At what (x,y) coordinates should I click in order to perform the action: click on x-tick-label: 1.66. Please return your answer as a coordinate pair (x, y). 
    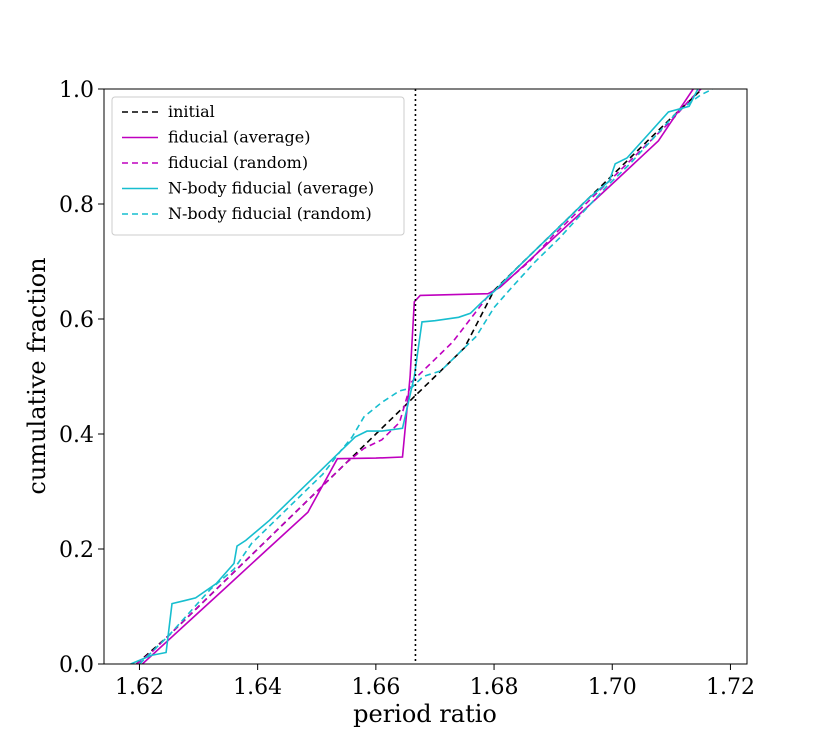
    Looking at the image, I should click on (375, 687).